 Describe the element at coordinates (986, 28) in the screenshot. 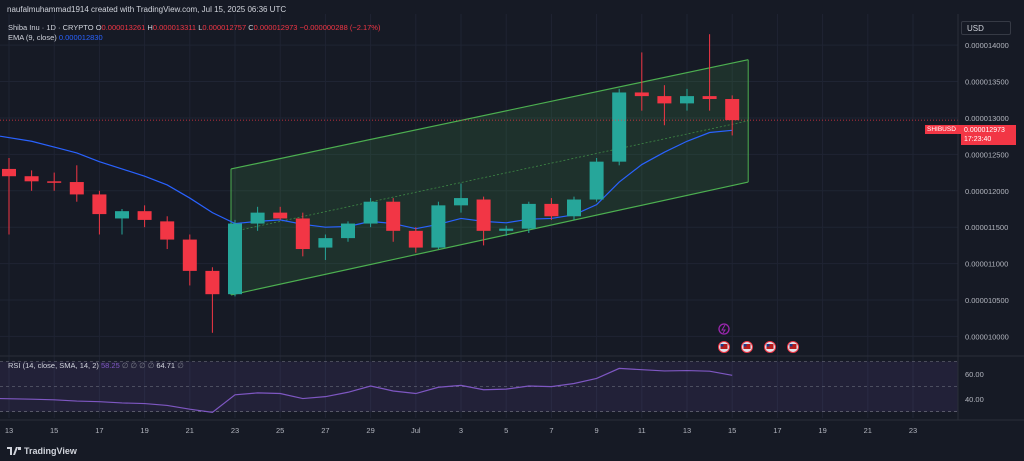

I see `currency-selector: USD` at that location.